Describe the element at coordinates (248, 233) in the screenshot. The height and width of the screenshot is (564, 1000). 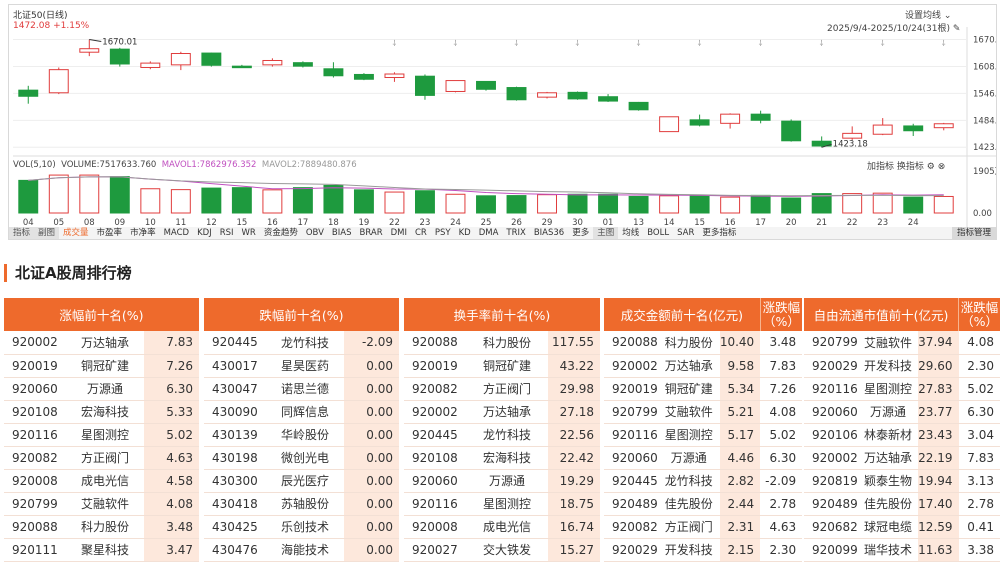
I see `indicator-tab: WR` at that location.